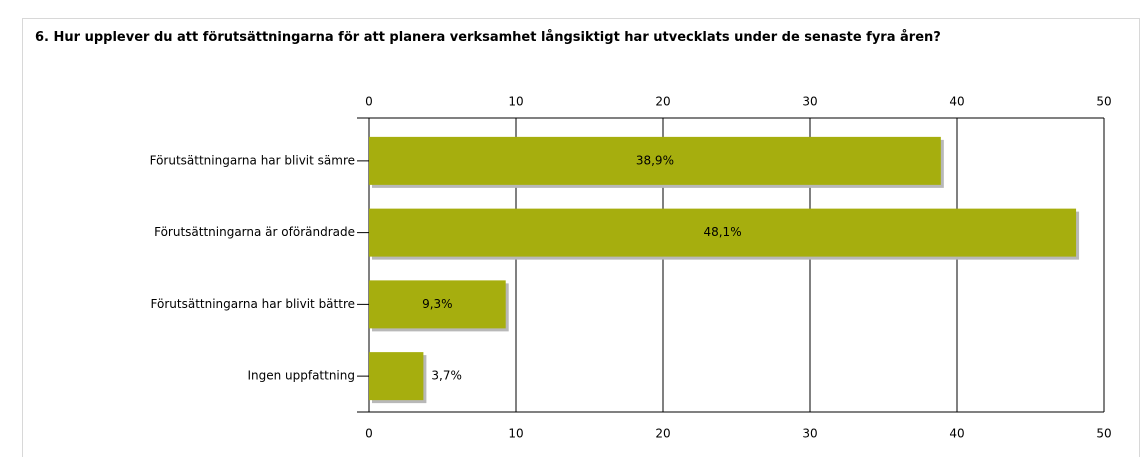 The width and height of the screenshot is (1142, 457). What do you see at coordinates (515, 434) in the screenshot?
I see `x-tick-label-bottom: 10` at bounding box center [515, 434].